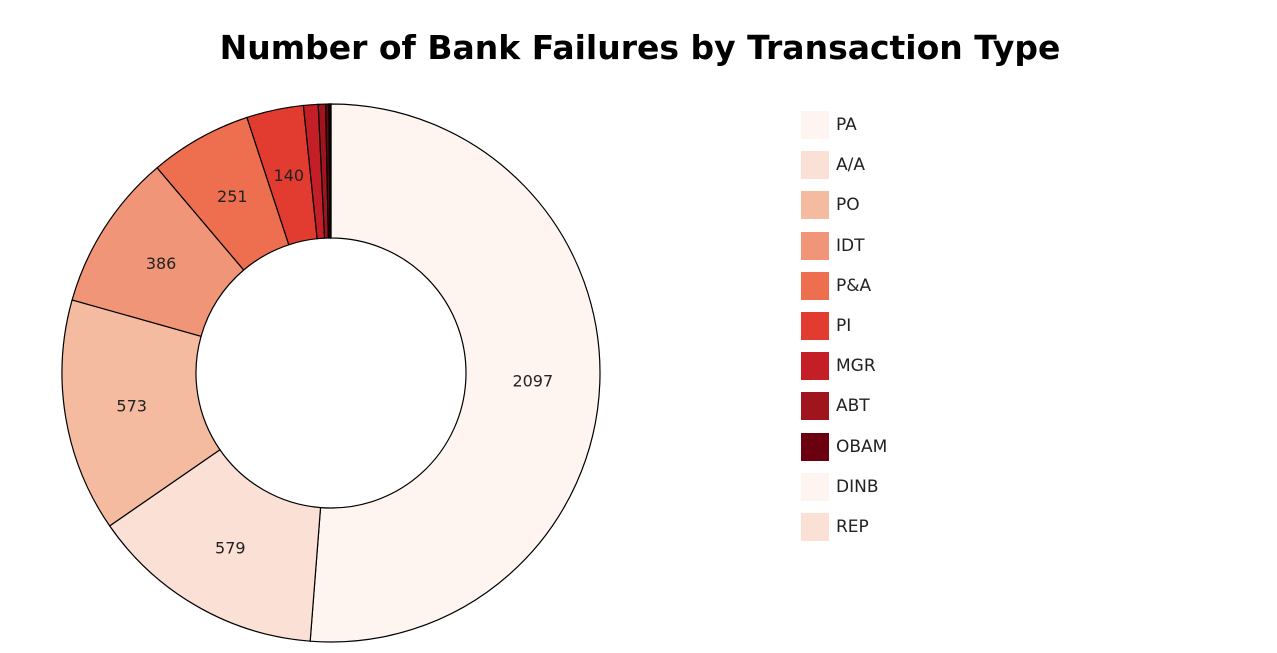 The height and width of the screenshot is (653, 1277). I want to click on slice-value-label: 573, so click(131, 406).